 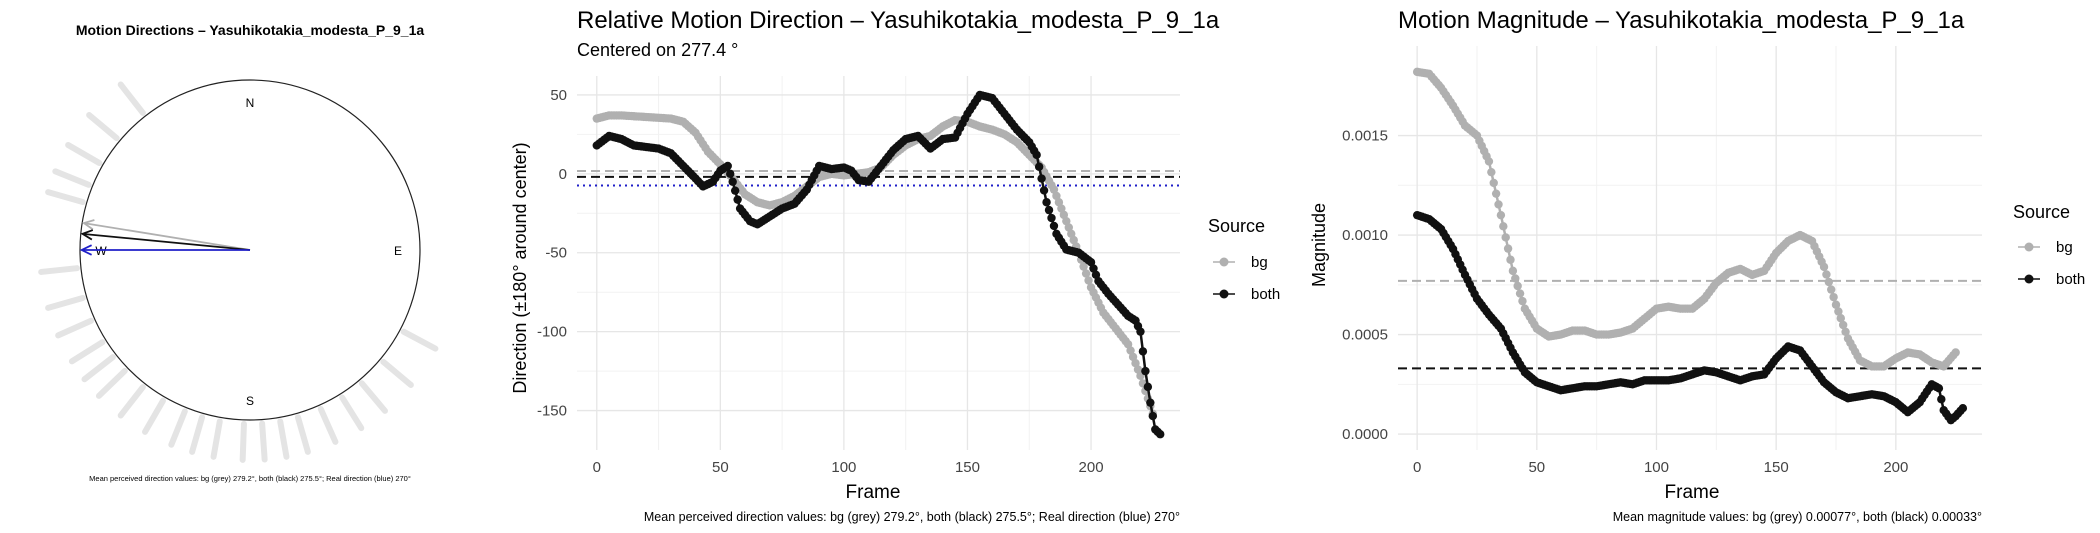 What do you see at coordinates (552, 332) in the screenshot?
I see `direction-ytick-label-3: -100` at bounding box center [552, 332].